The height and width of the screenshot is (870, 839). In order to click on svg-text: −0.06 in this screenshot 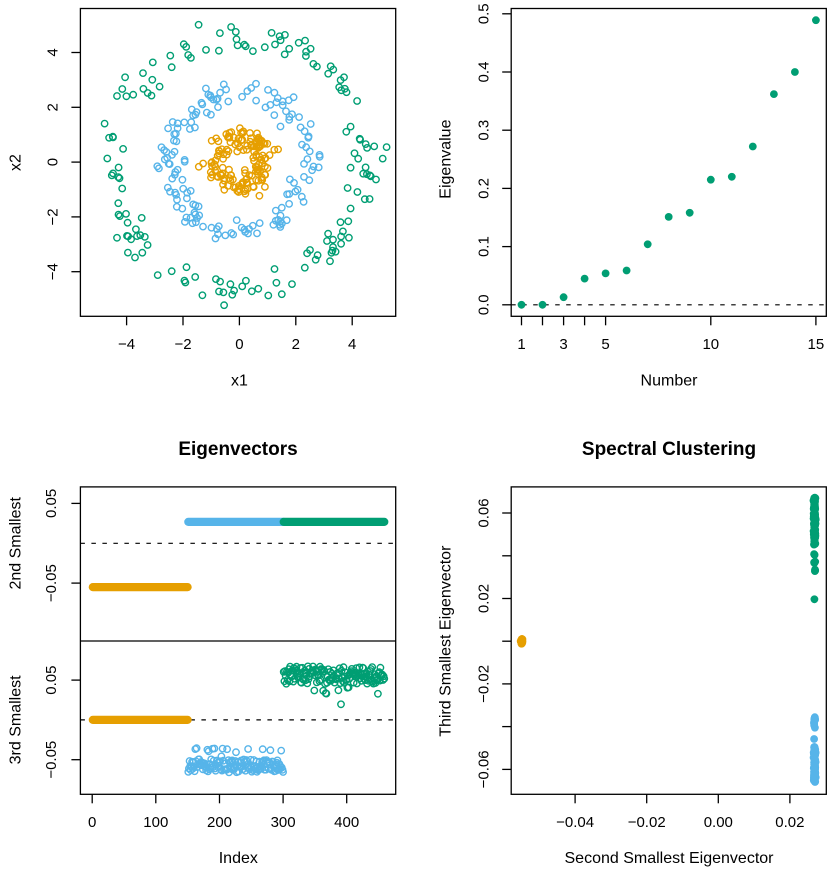, I will do `click(484, 769)`.